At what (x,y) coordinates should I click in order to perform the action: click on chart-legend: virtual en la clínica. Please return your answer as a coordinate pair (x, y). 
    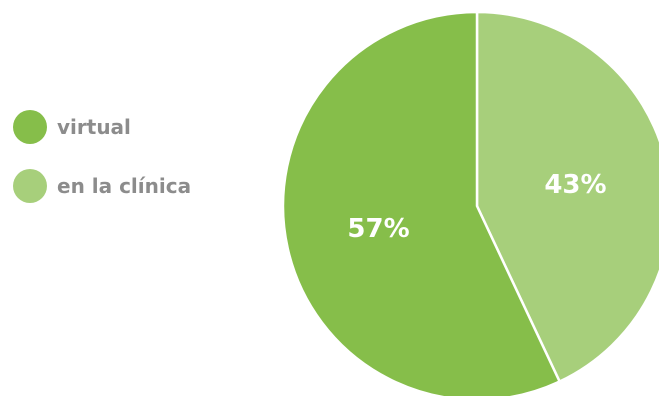
    Looking at the image, I should click on (102, 169).